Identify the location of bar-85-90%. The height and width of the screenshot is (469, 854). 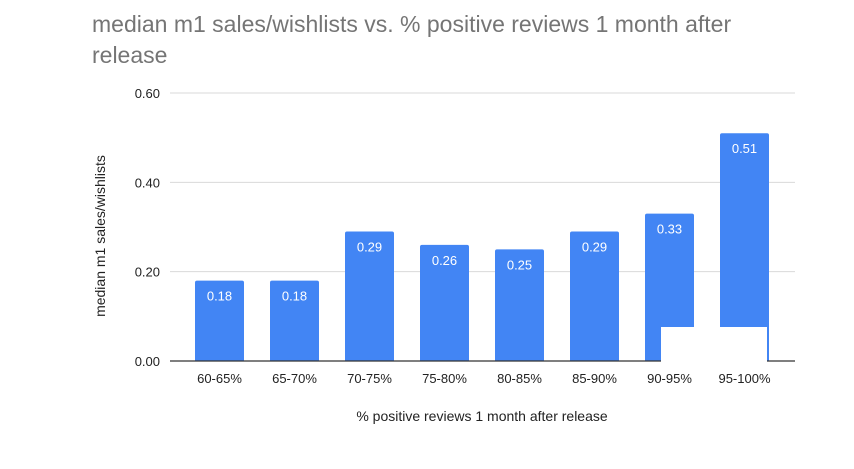
(594, 296).